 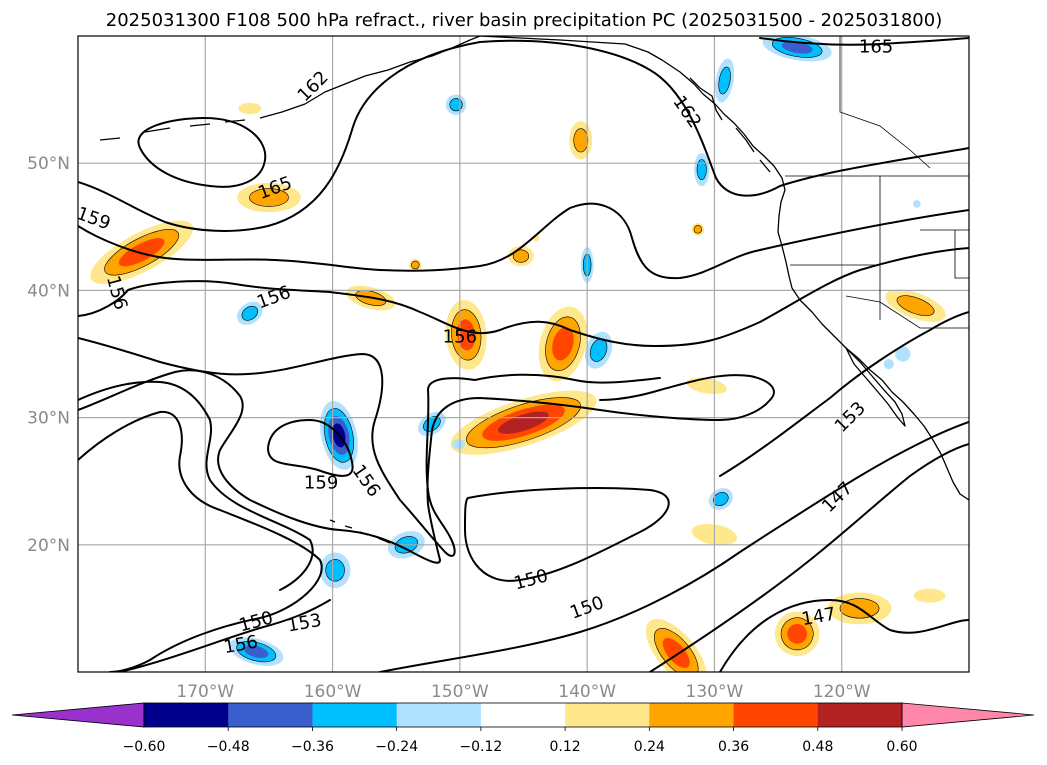 I want to click on x-tick-label: 130°W, so click(x=715, y=692).